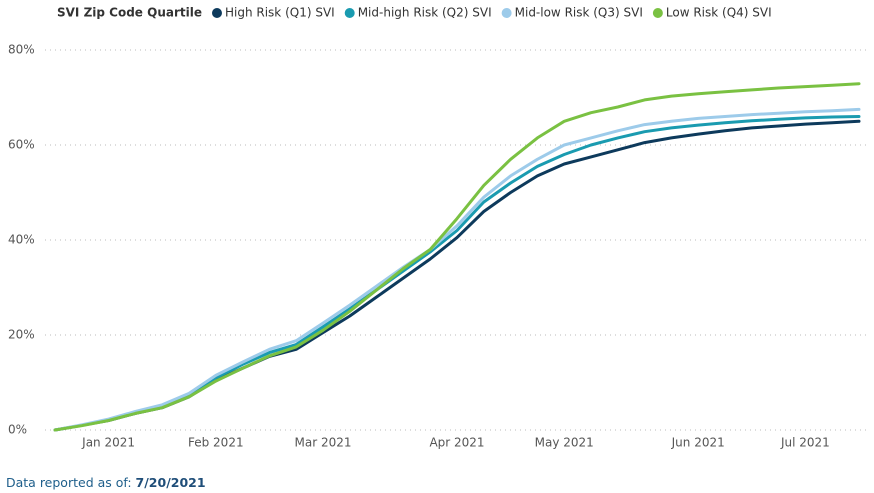  I want to click on x-tick-label: Jun 2021, so click(698, 443).